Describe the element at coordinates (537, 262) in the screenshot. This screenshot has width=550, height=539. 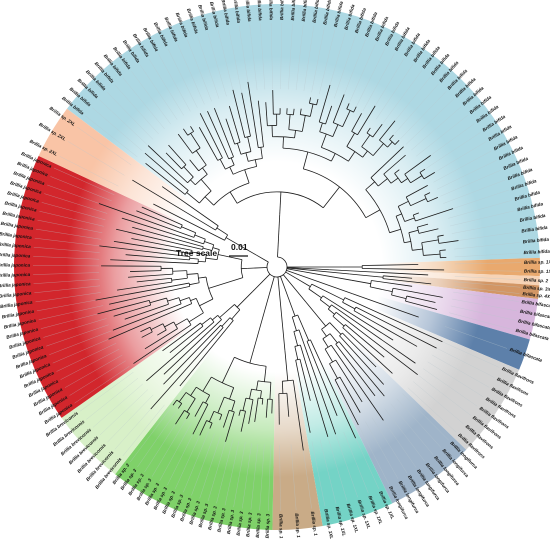
I see `leaf-label: Brillia sp. 1XL` at that location.